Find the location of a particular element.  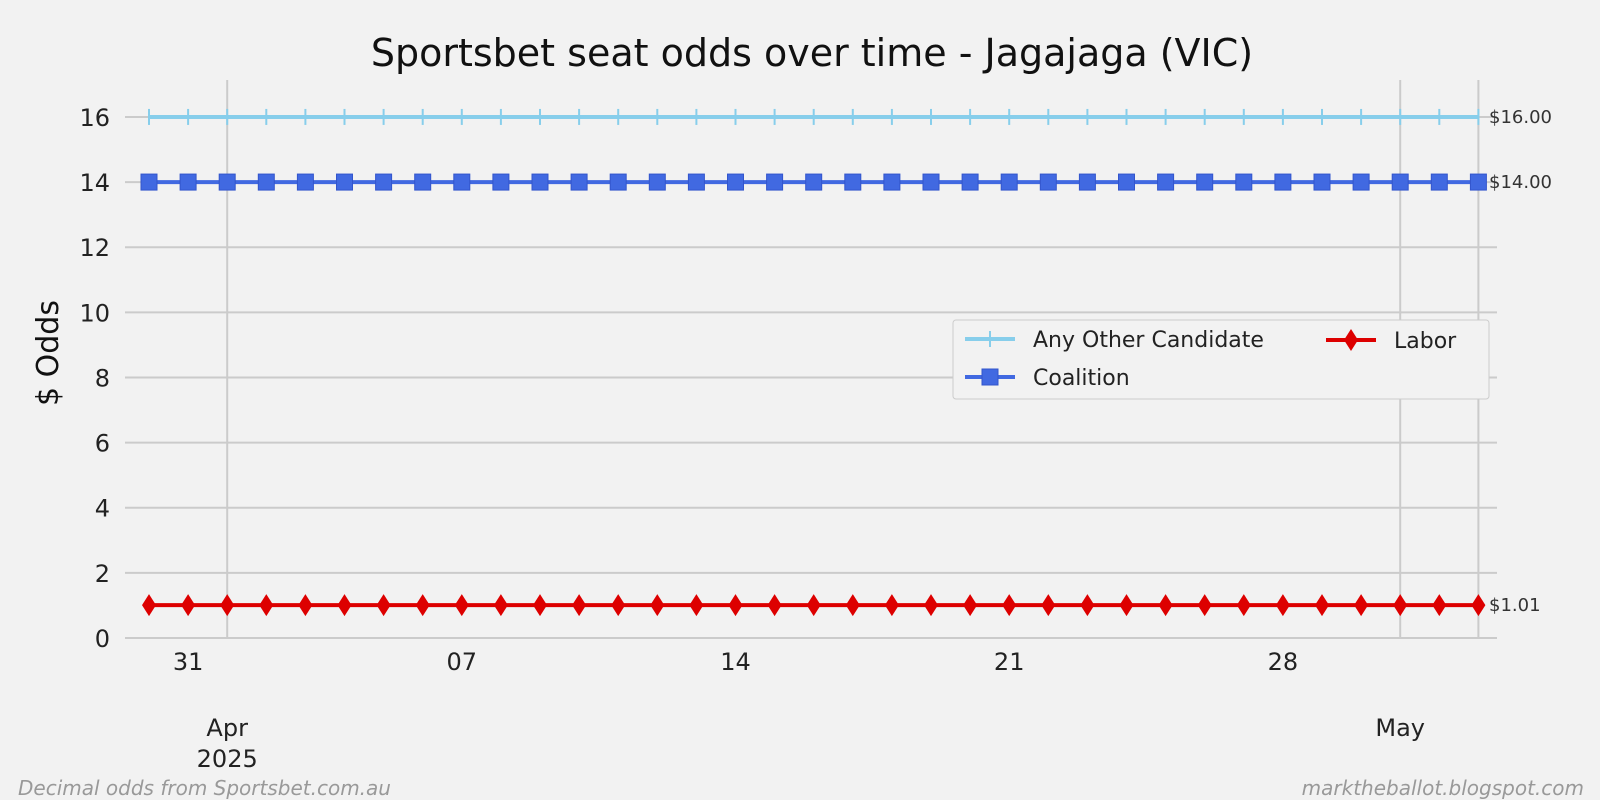

y-tick-label: 16 is located at coordinates (94, 118).